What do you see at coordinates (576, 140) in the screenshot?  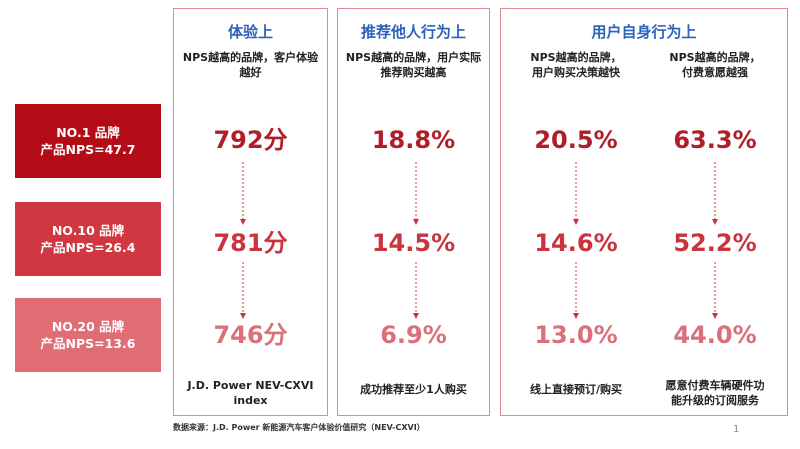 I see `value-purchase-speed-no1: 20.5%` at bounding box center [576, 140].